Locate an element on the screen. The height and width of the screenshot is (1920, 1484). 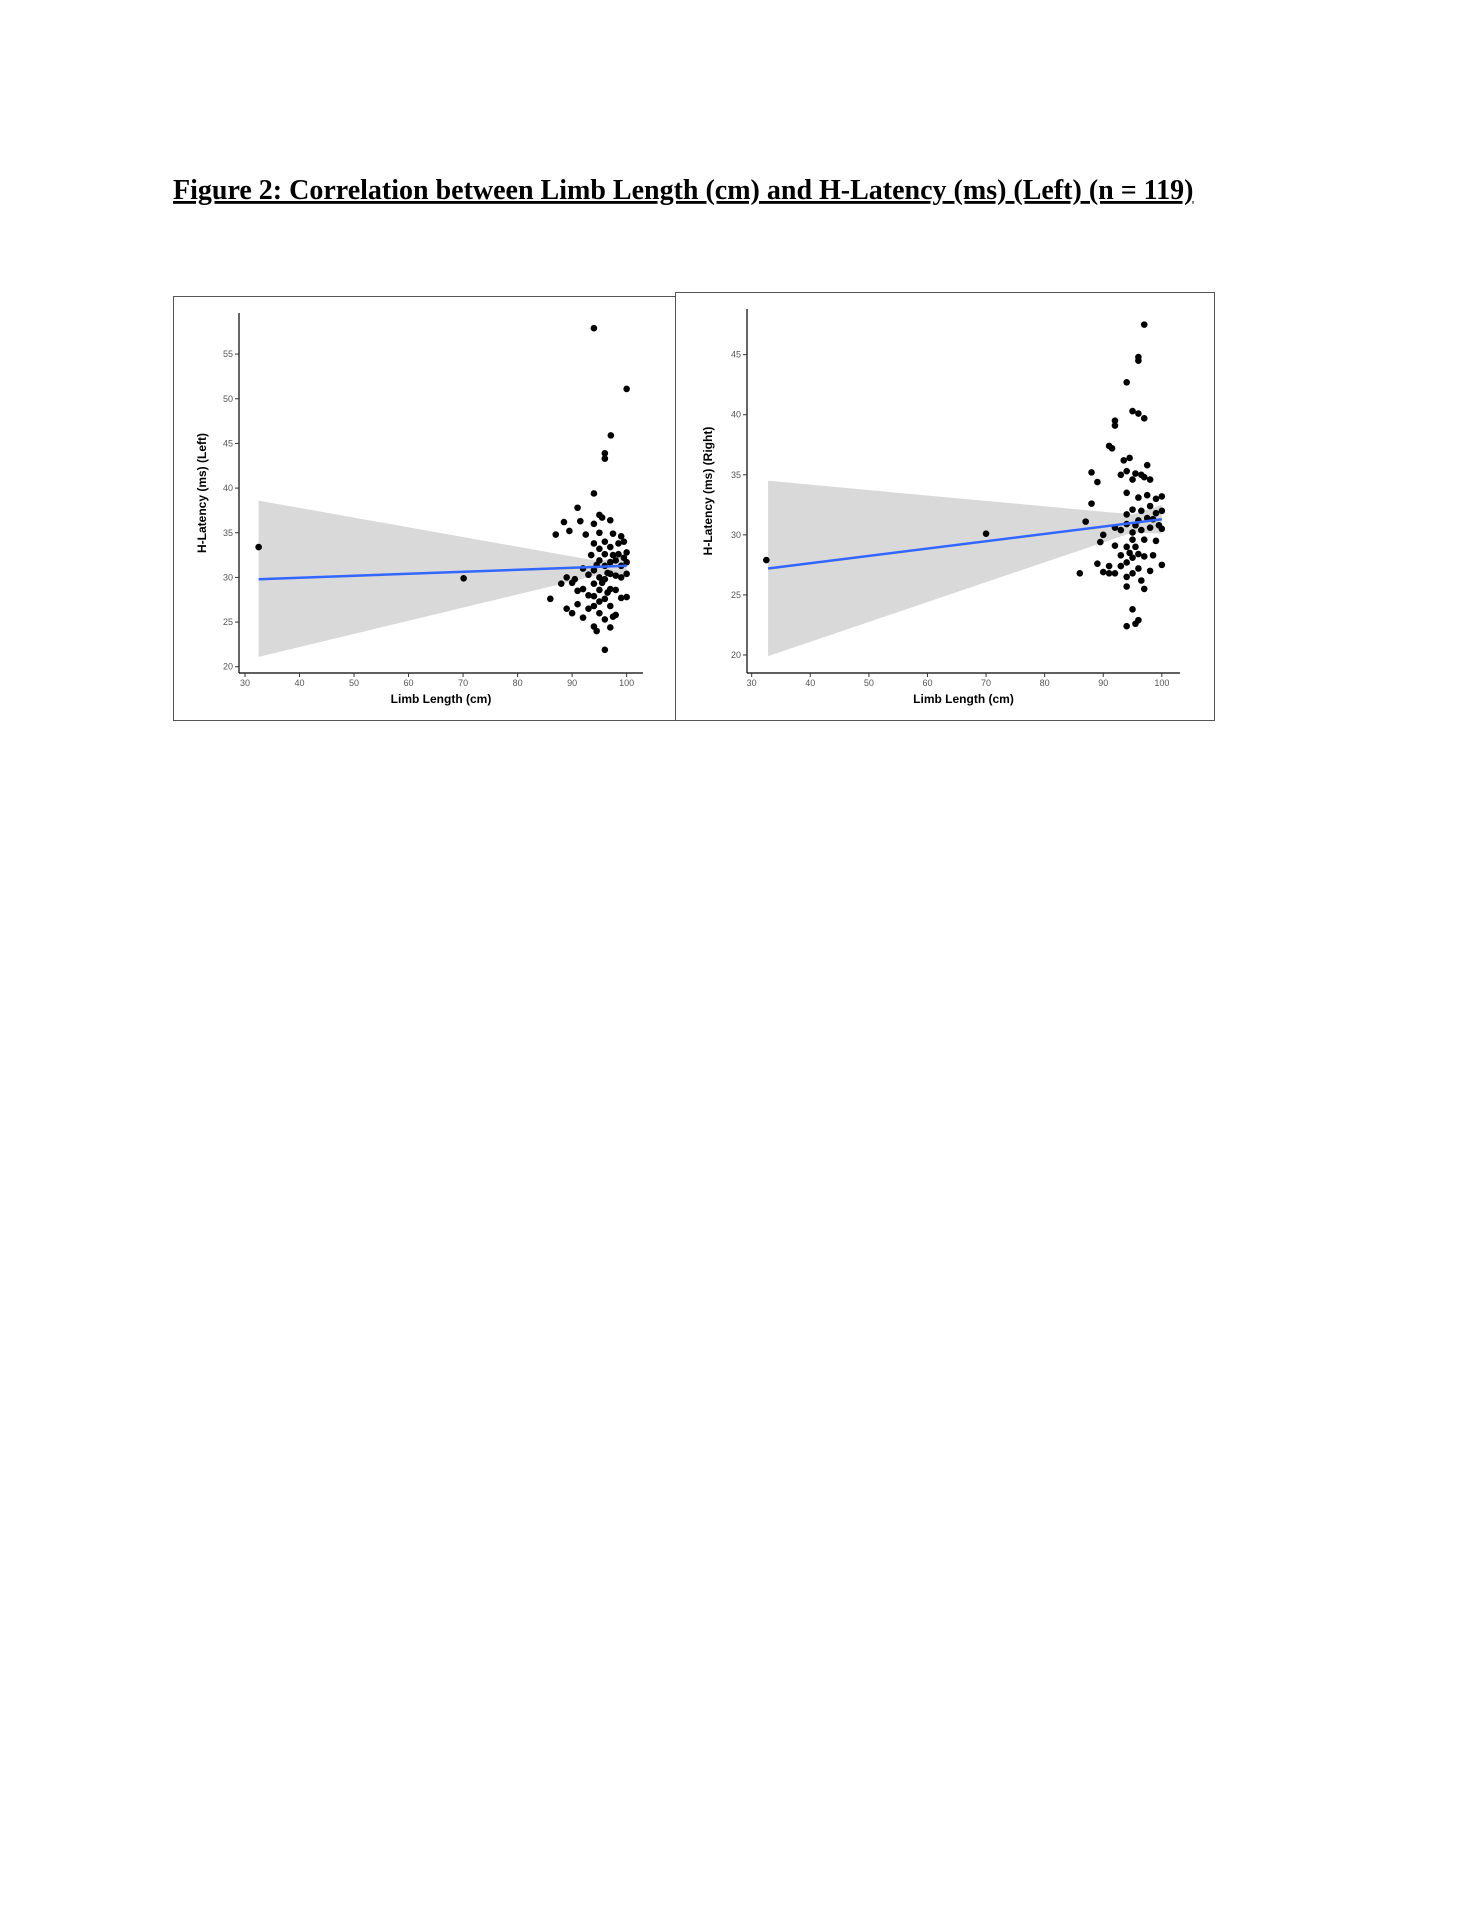
x-tick-label: 100 is located at coordinates (626, 683).